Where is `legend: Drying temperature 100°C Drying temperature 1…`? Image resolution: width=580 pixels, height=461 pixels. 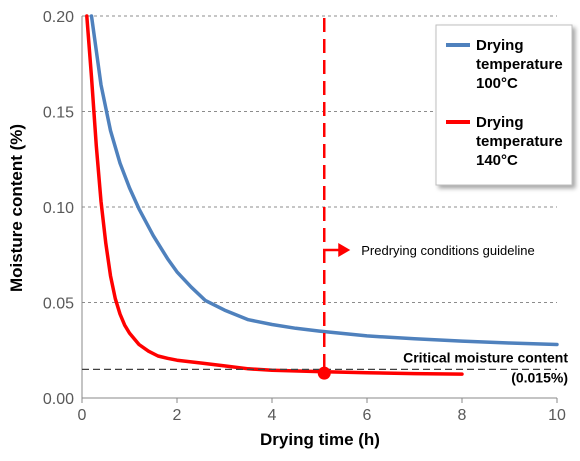
legend: Drying temperature 100°C Drying temperature 1… is located at coordinates (504, 105).